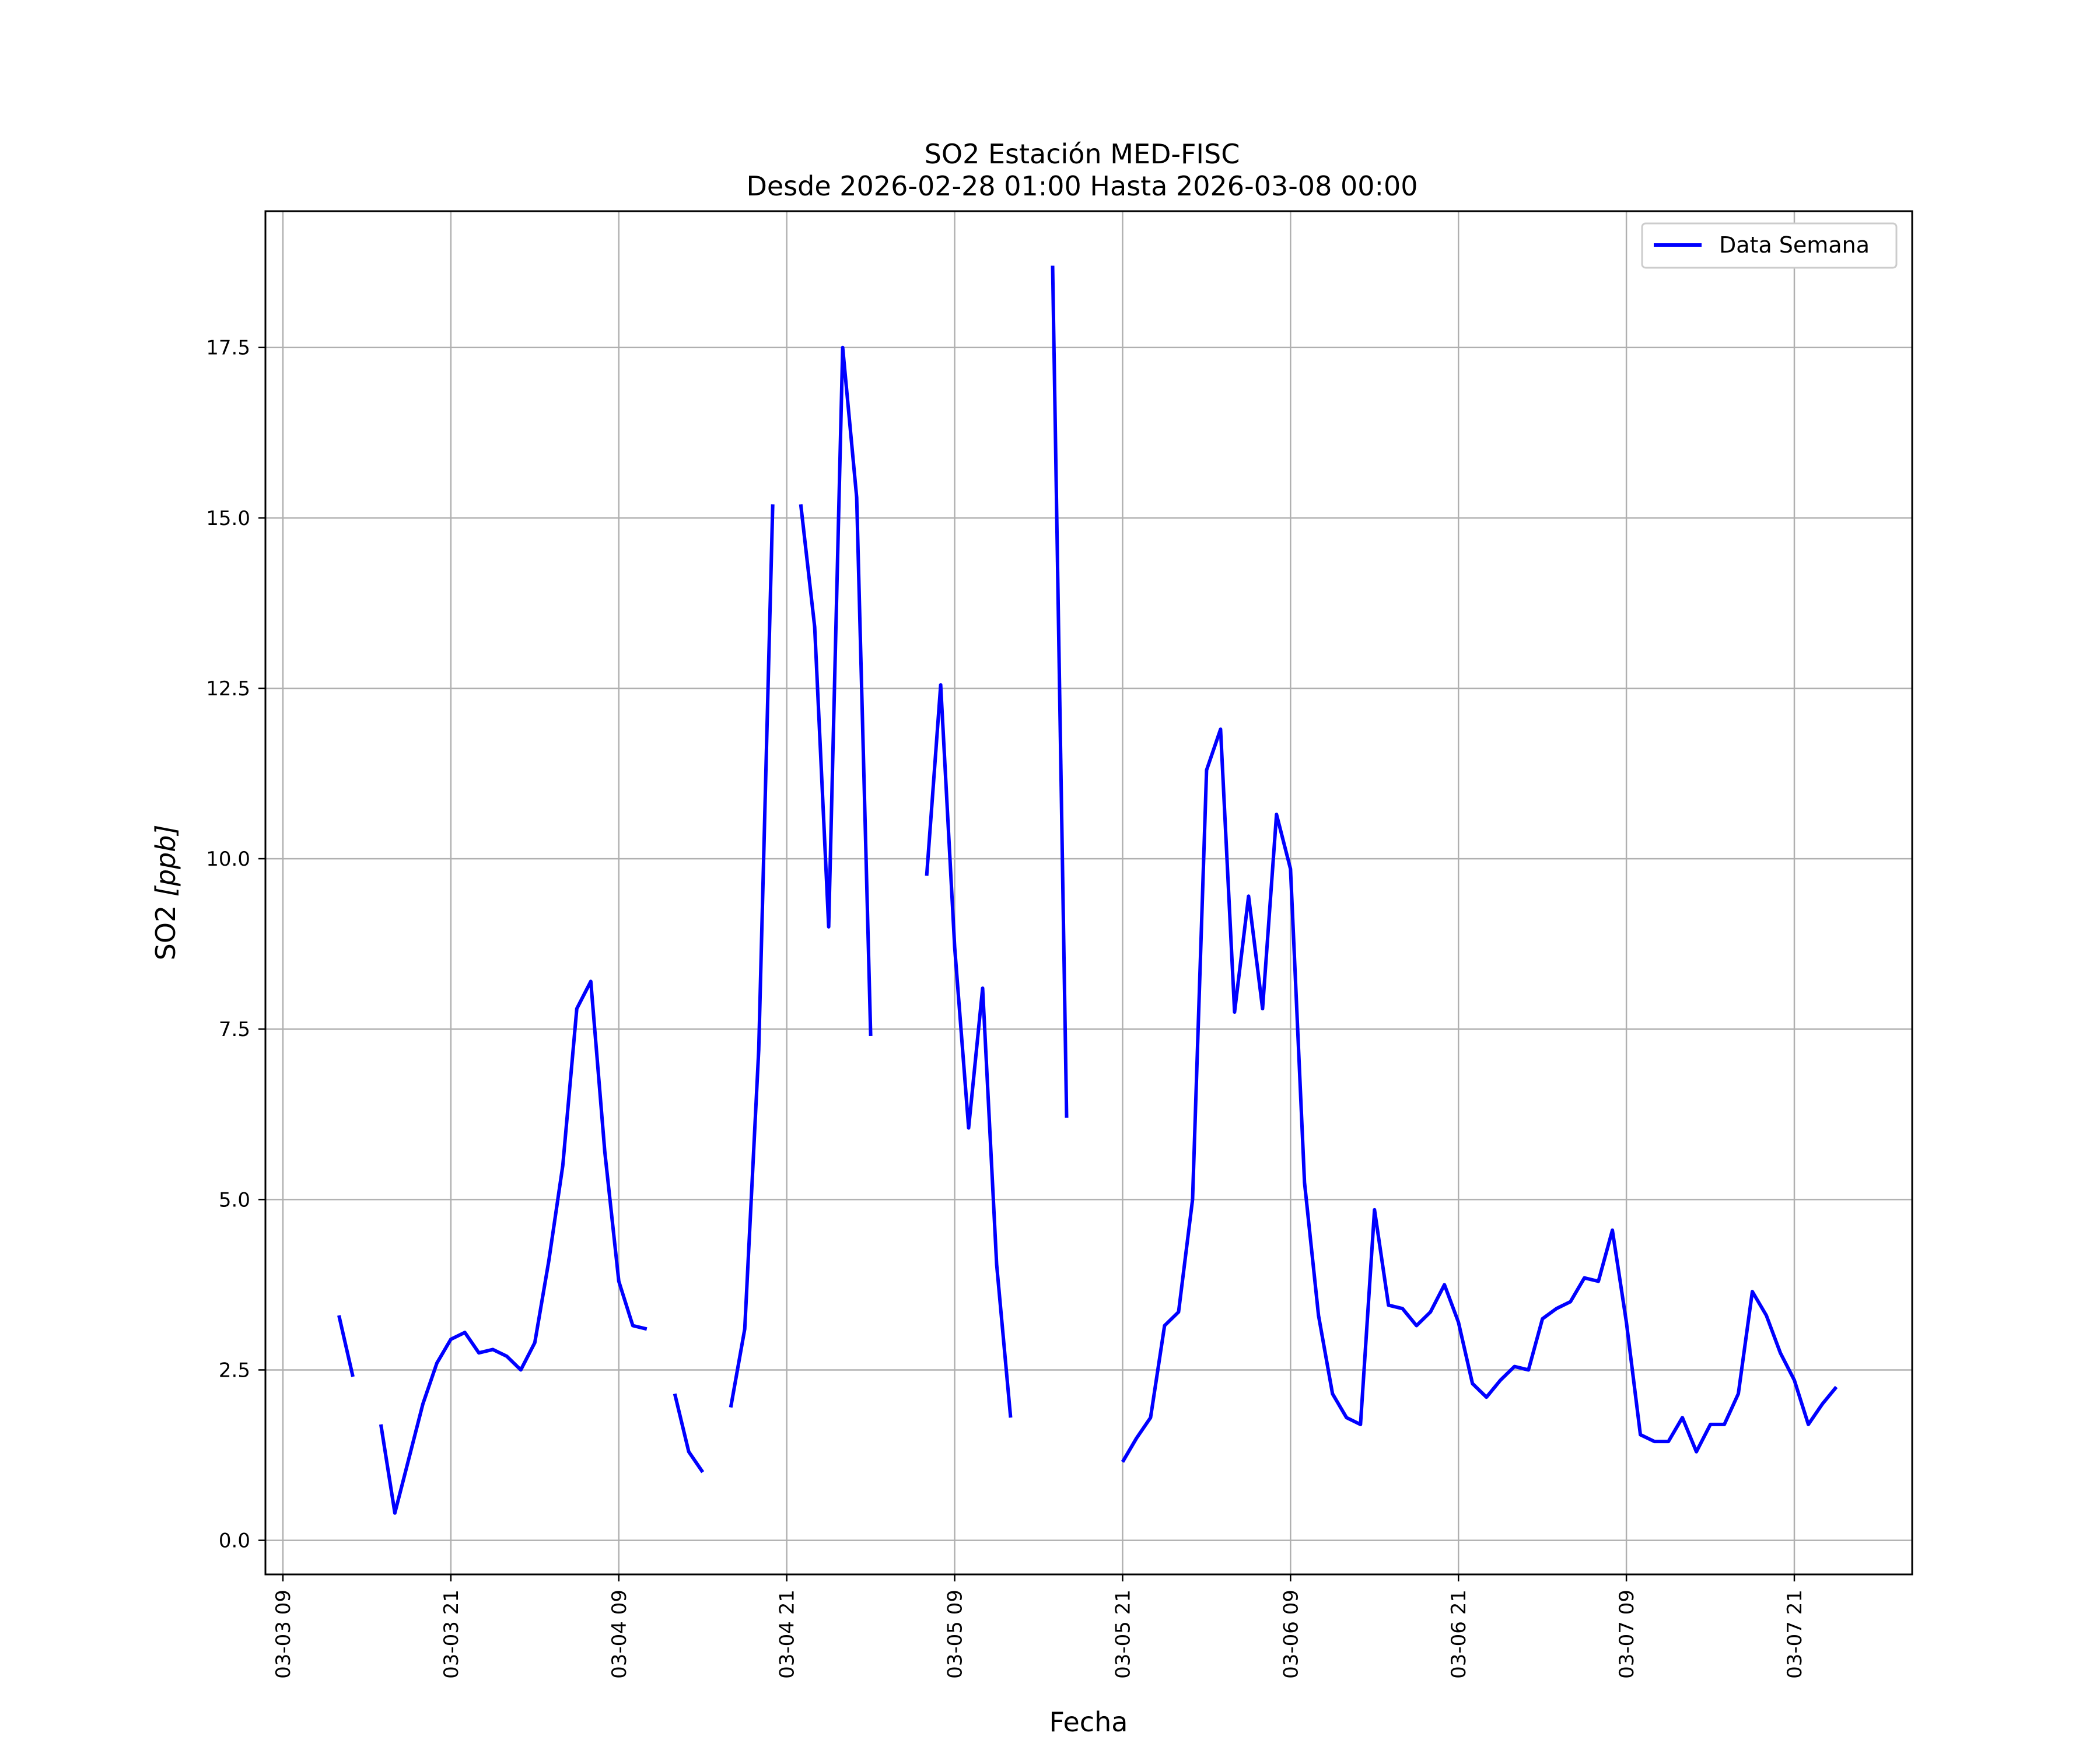 The width and height of the screenshot is (2100, 1750). What do you see at coordinates (1088, 1722) in the screenshot?
I see `x-axis-label: Fecha` at bounding box center [1088, 1722].